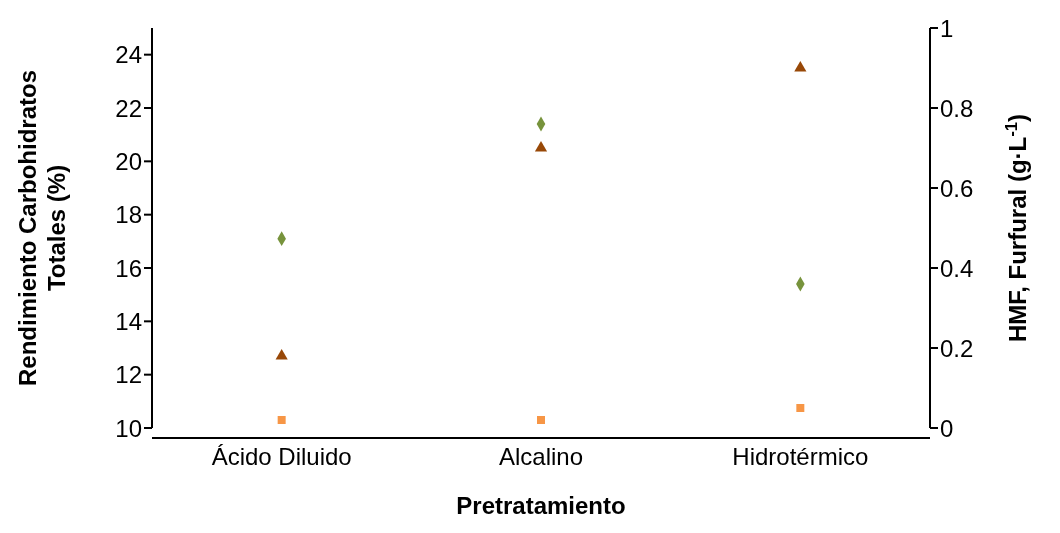  Describe the element at coordinates (128, 108) in the screenshot. I see `y-tick-label: 22` at that location.